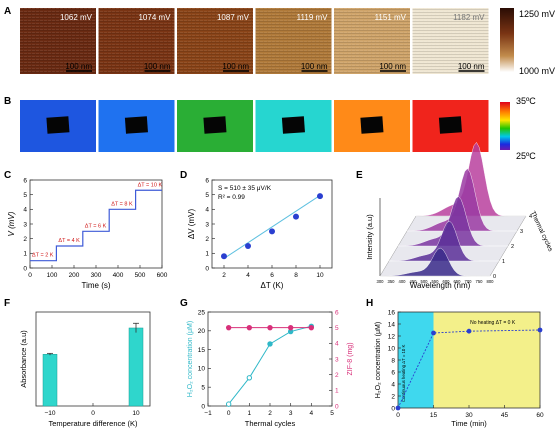  I want to click on panel-letter-f: F, so click(7, 303).